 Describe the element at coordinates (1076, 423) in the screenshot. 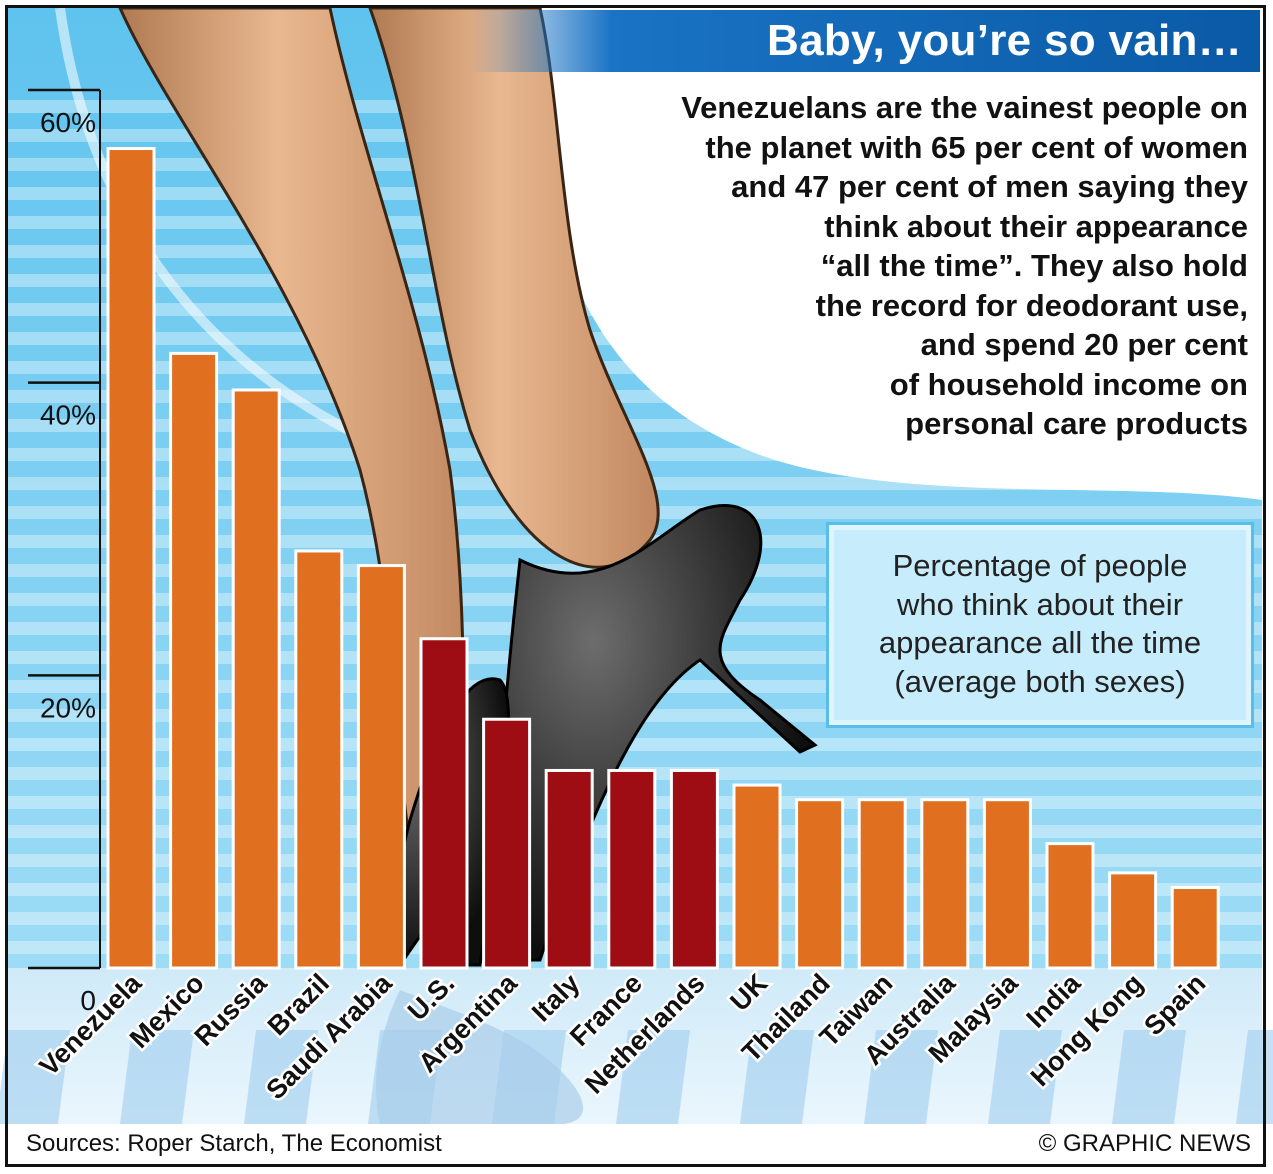

I see `intro-line: personal care products` at that location.